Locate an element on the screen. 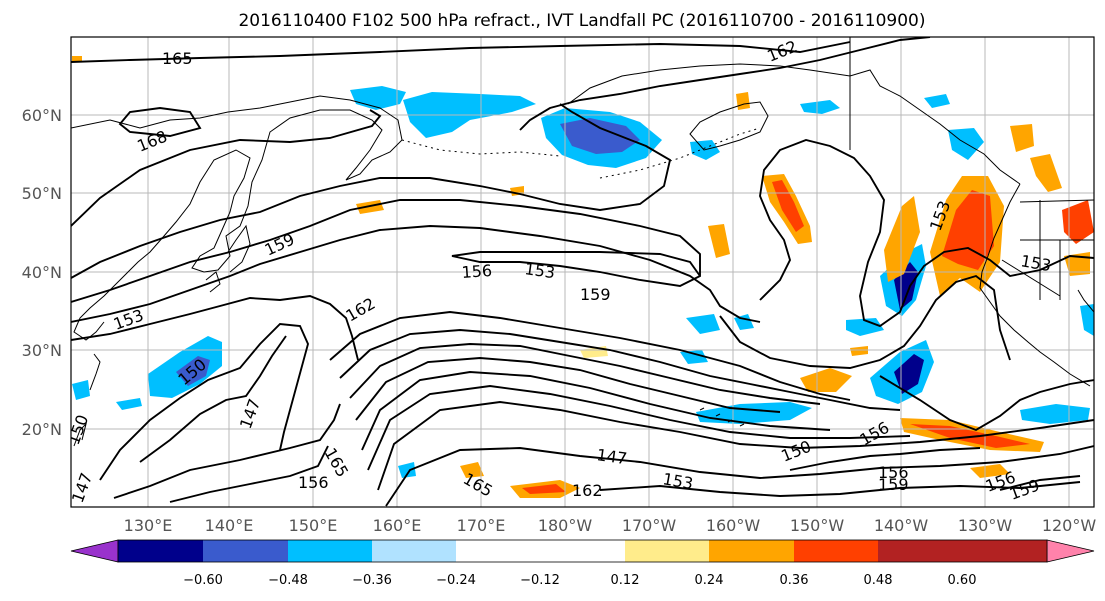 The height and width of the screenshot is (601, 1105). colorbar-tick-label: 0.24 is located at coordinates (709, 580).